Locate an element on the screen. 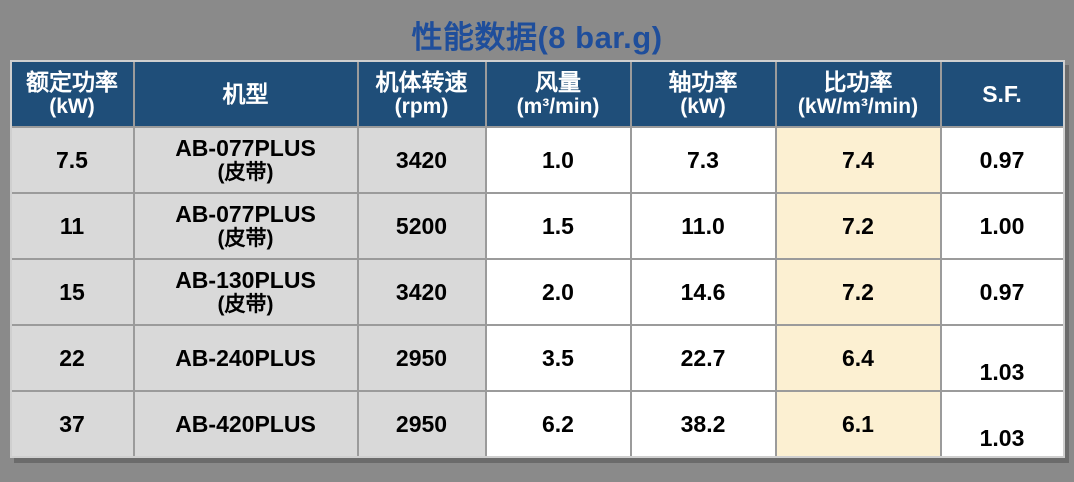 Image resolution: width=1074 pixels, height=482 pixels. cell-model: AB-420PLUS is located at coordinates (245, 424).